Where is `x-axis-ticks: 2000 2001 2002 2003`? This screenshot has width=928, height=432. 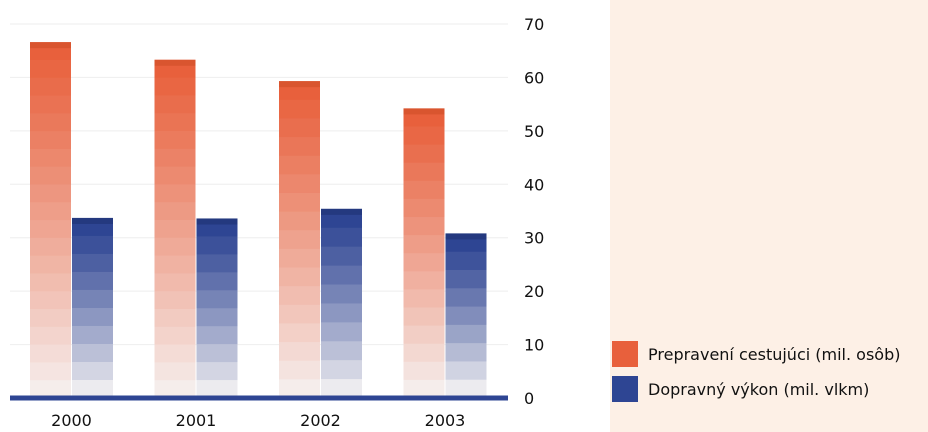 x-axis-ticks: 2000 2001 2002 2003 is located at coordinates (258, 420).